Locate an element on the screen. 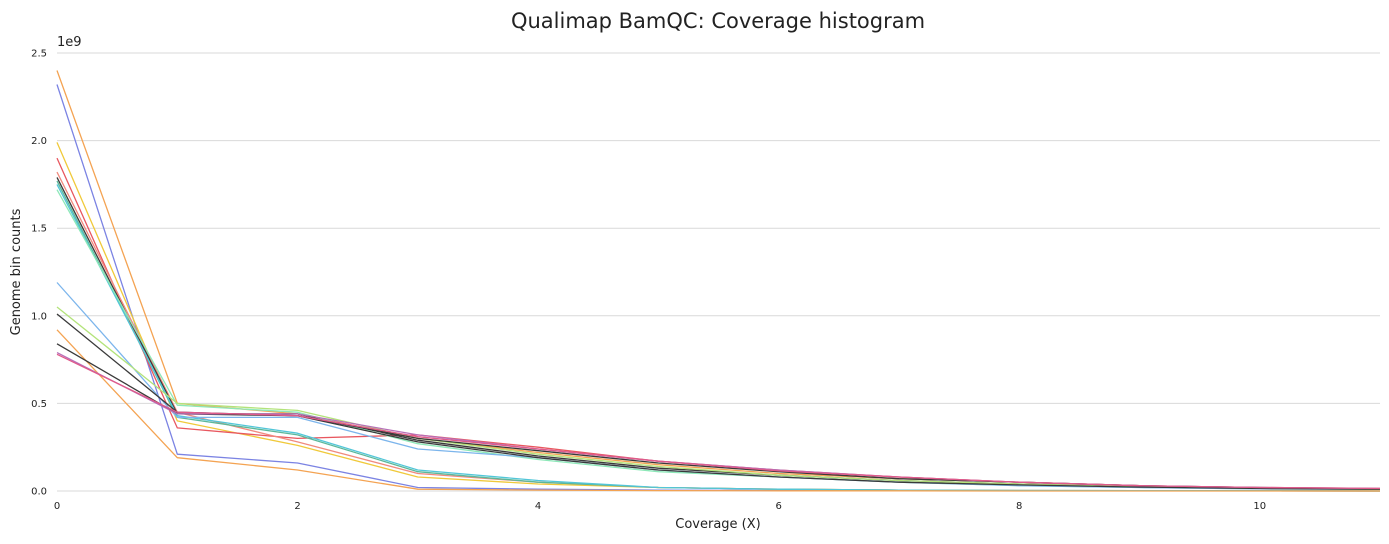  x-tick-label: 10 is located at coordinates (1259, 506).